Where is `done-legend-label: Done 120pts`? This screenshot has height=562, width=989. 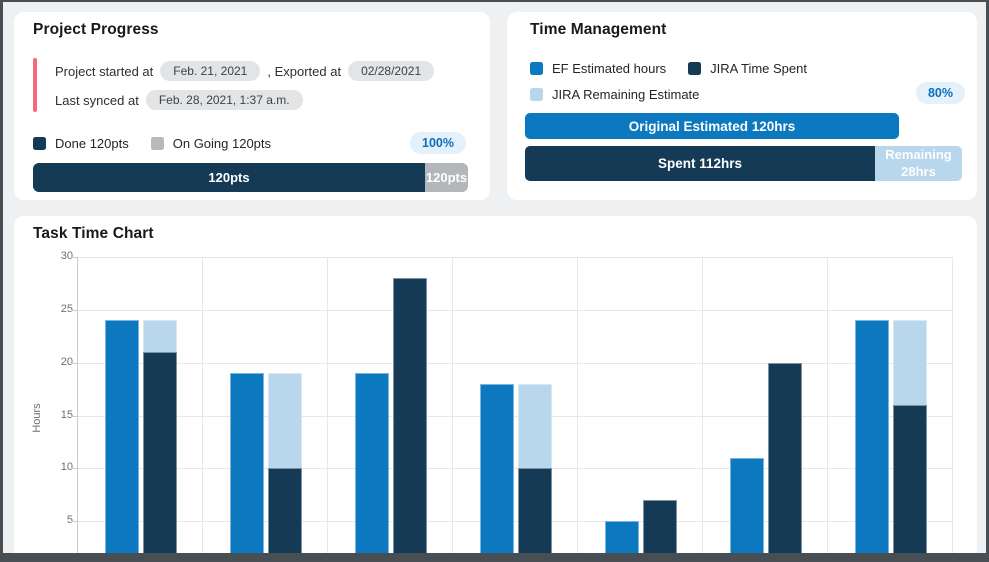
done-legend-label: Done 120pts is located at coordinates (92, 143).